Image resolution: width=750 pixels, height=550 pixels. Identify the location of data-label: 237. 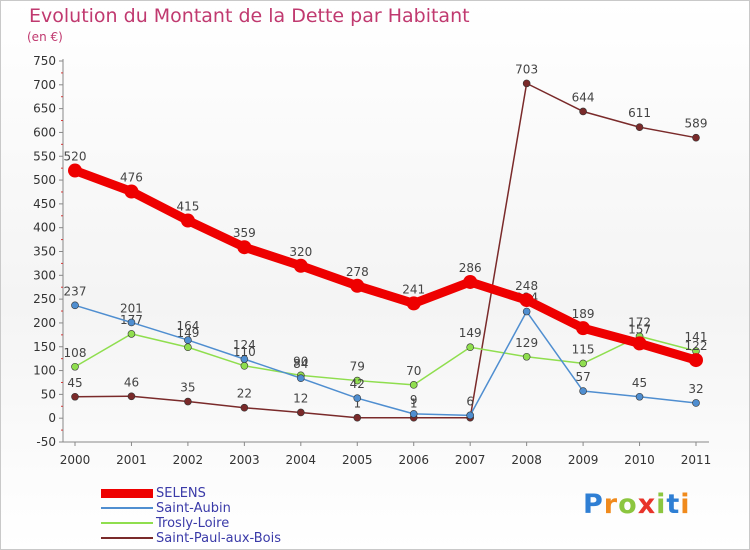
(75, 291).